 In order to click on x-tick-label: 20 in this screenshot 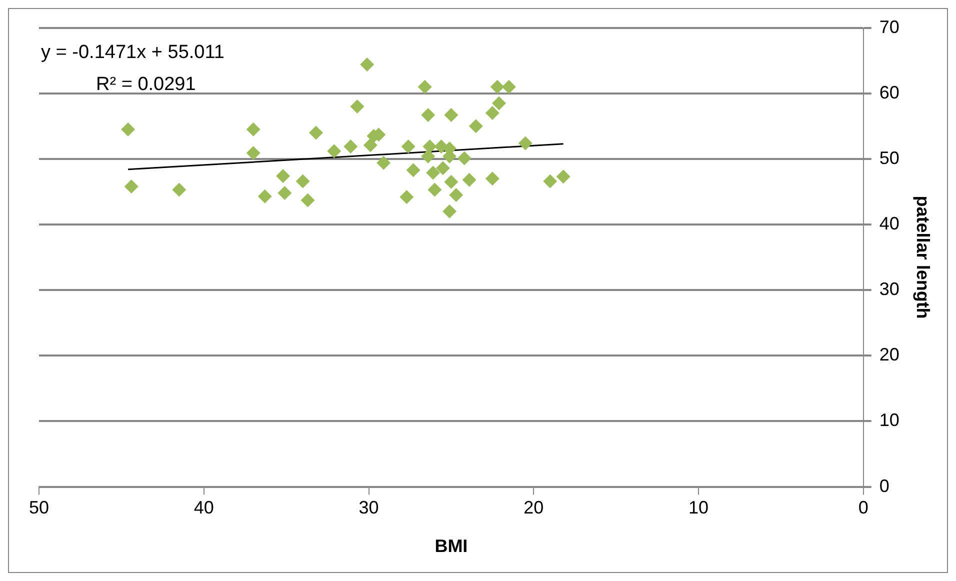, I will do `click(534, 508)`.